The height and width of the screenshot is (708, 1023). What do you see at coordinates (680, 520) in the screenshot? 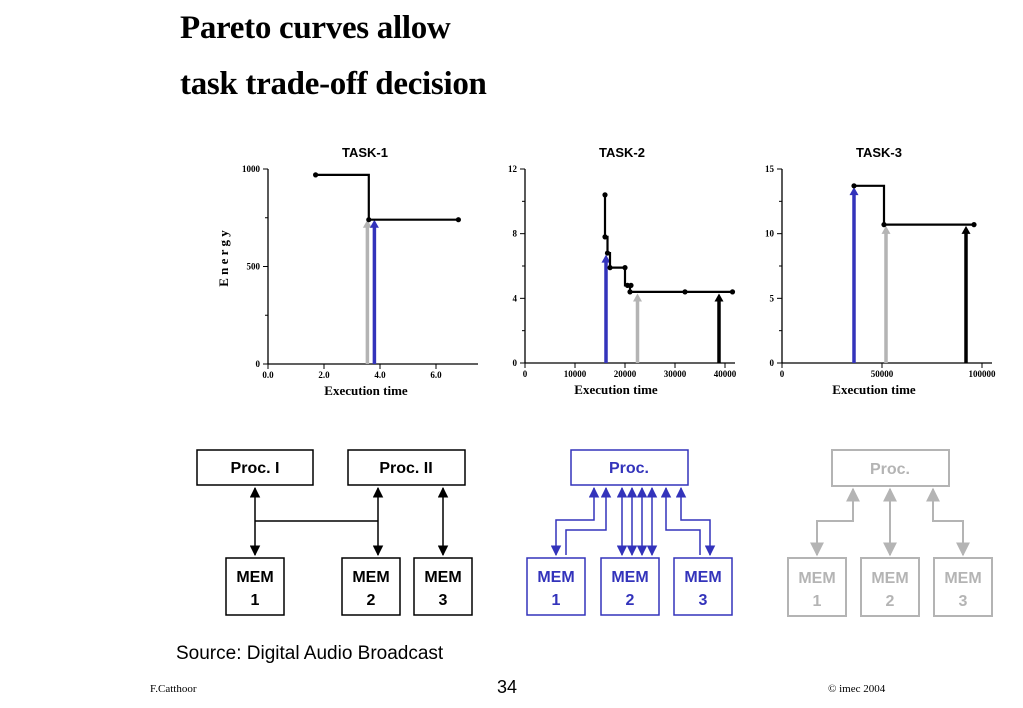
I see `bus-mem3-a` at bounding box center [680, 520].